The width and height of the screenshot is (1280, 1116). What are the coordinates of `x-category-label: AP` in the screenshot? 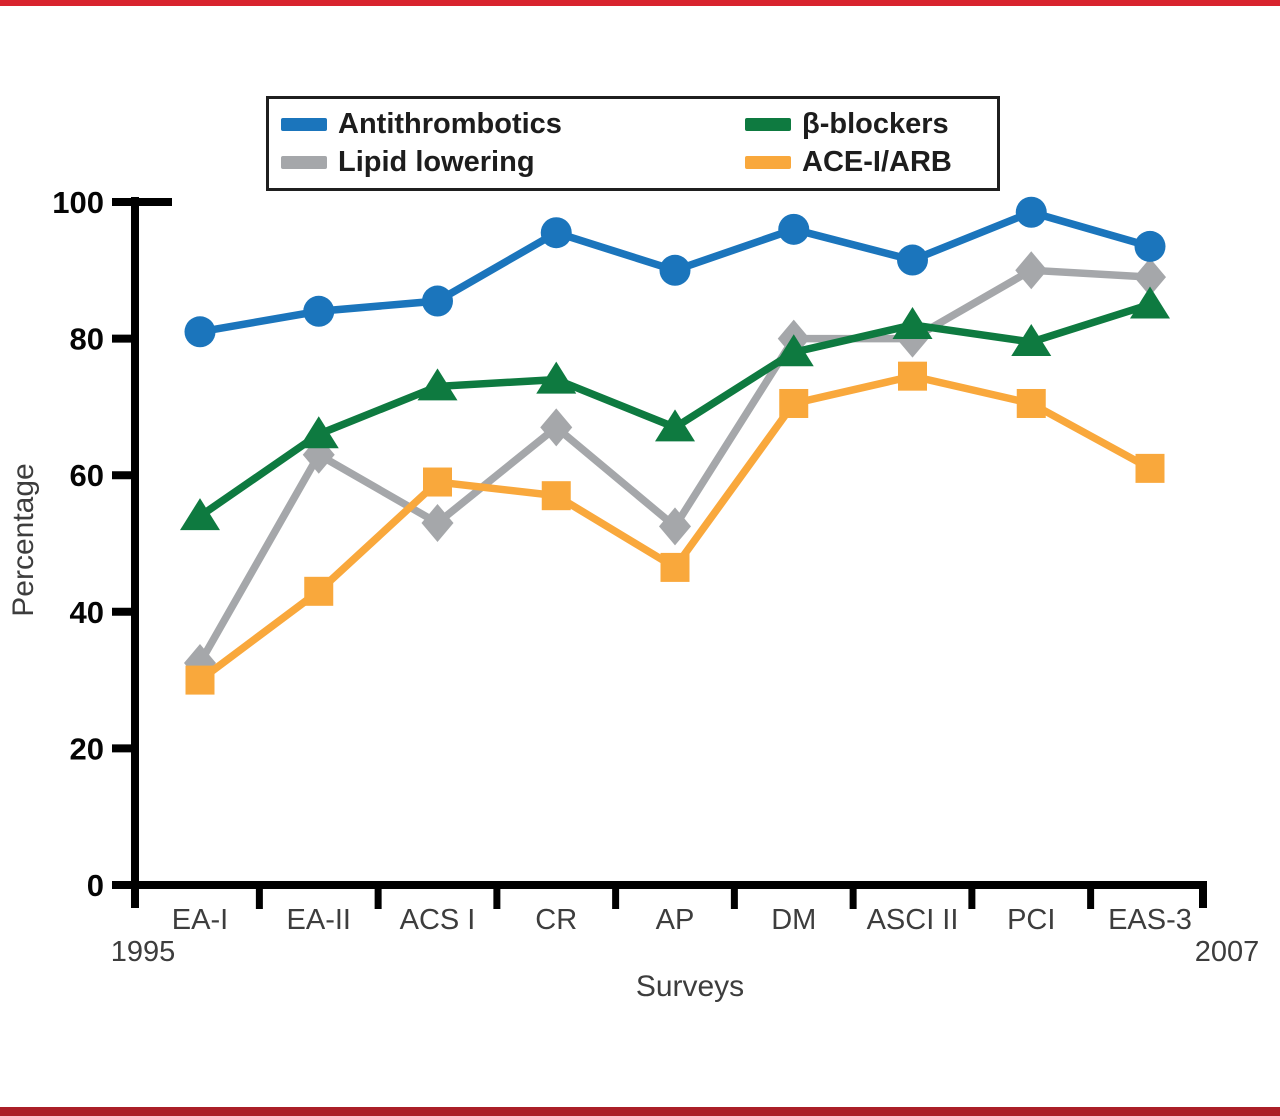 It's located at (675, 920).